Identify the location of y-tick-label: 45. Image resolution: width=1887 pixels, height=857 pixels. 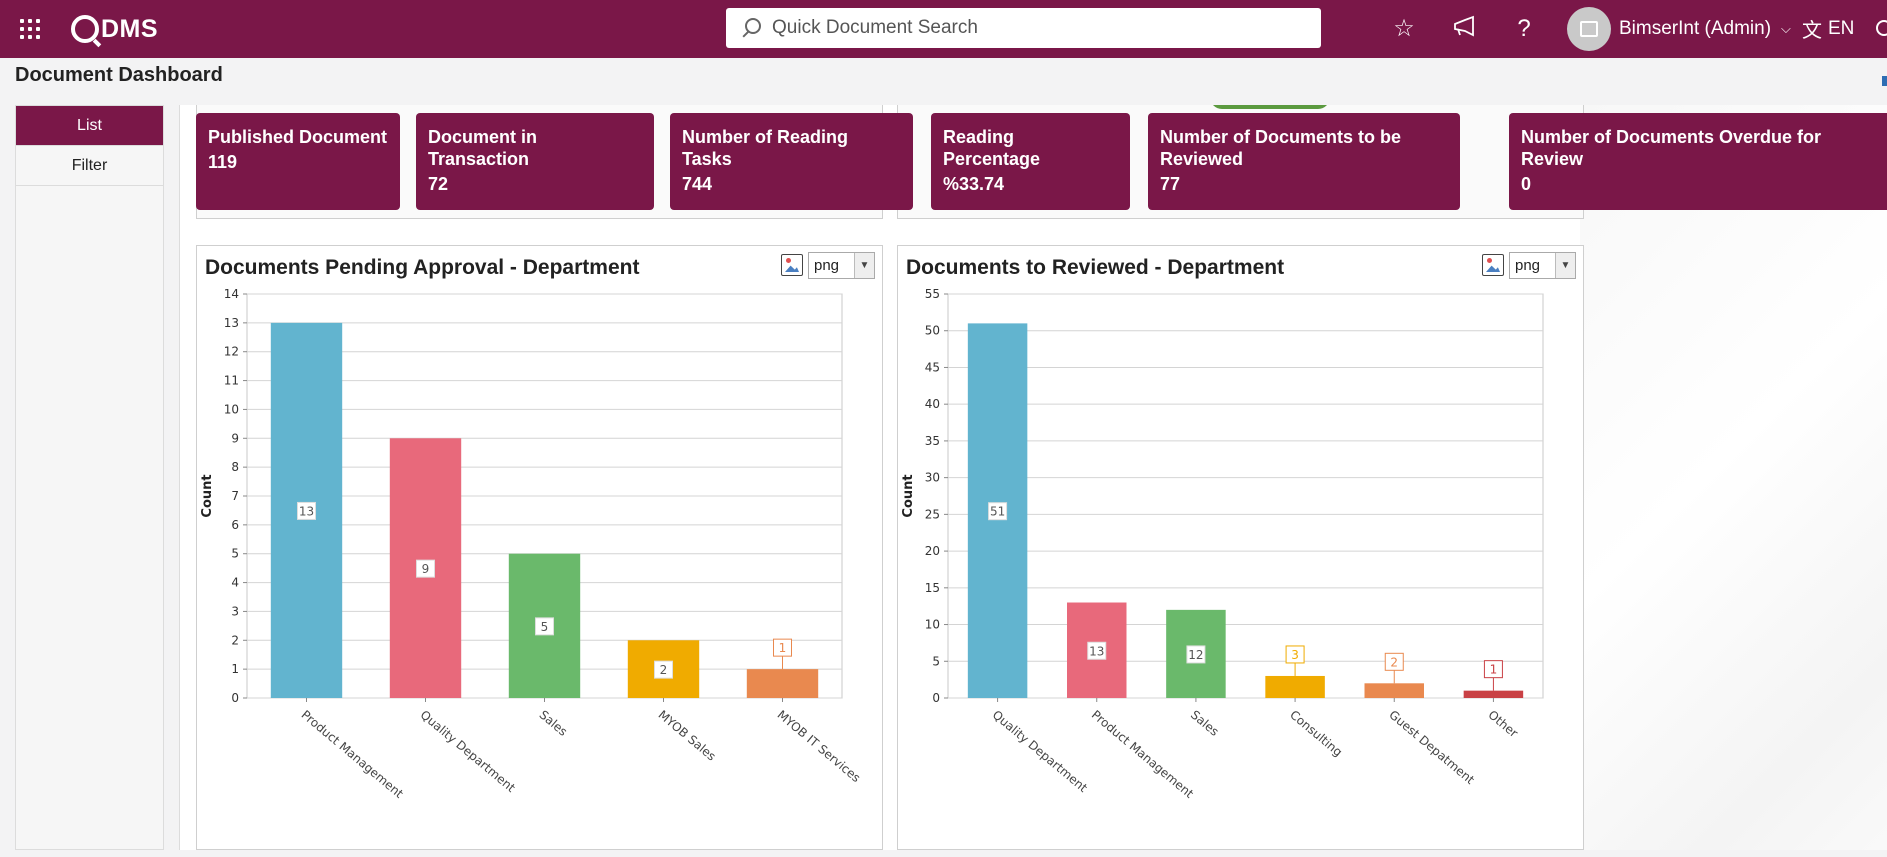
(932, 367).